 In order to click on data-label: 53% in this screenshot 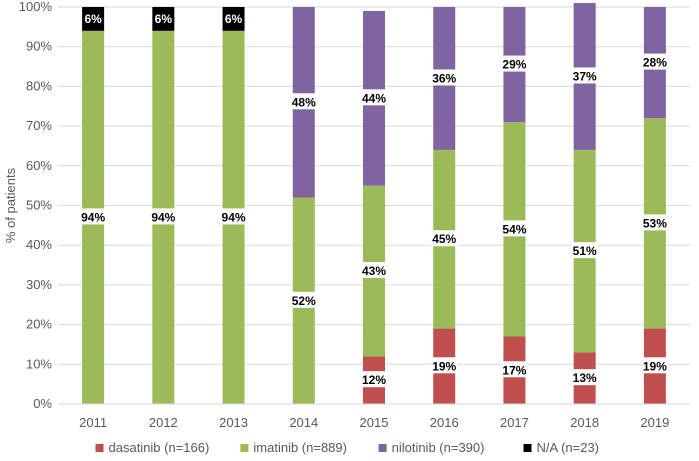, I will do `click(655, 223)`.